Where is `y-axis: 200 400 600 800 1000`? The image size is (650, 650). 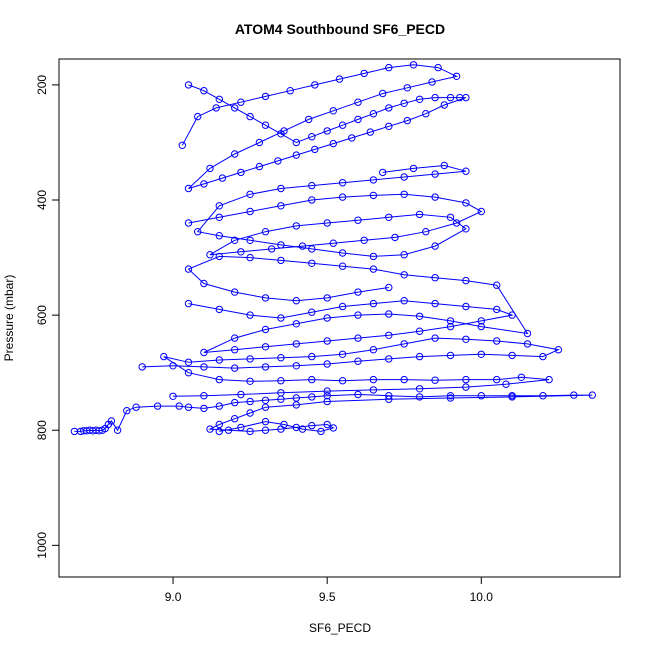
y-axis: 200 400 600 800 1000 is located at coordinates (47, 317).